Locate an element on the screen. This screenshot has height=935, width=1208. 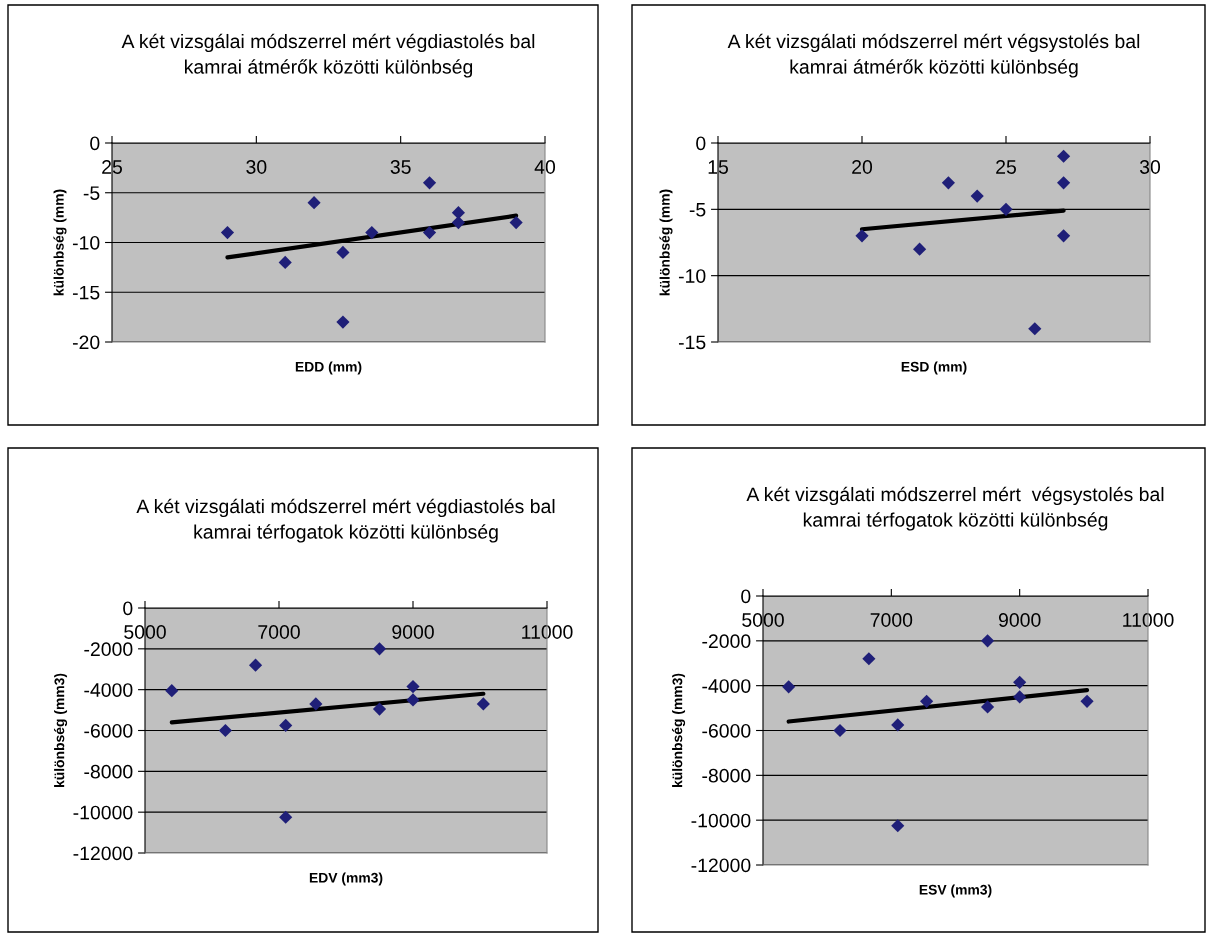
y-tick-label: -20 is located at coordinates (86, 342).